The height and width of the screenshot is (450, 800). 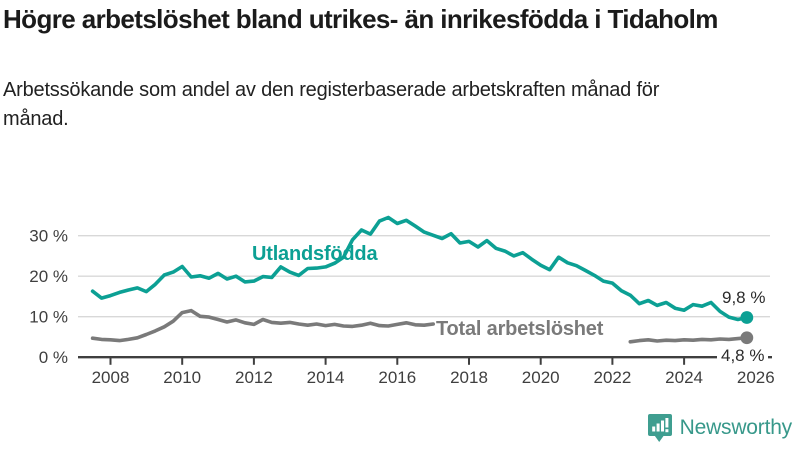 I want to click on svg-text: 2026, so click(x=756, y=377).